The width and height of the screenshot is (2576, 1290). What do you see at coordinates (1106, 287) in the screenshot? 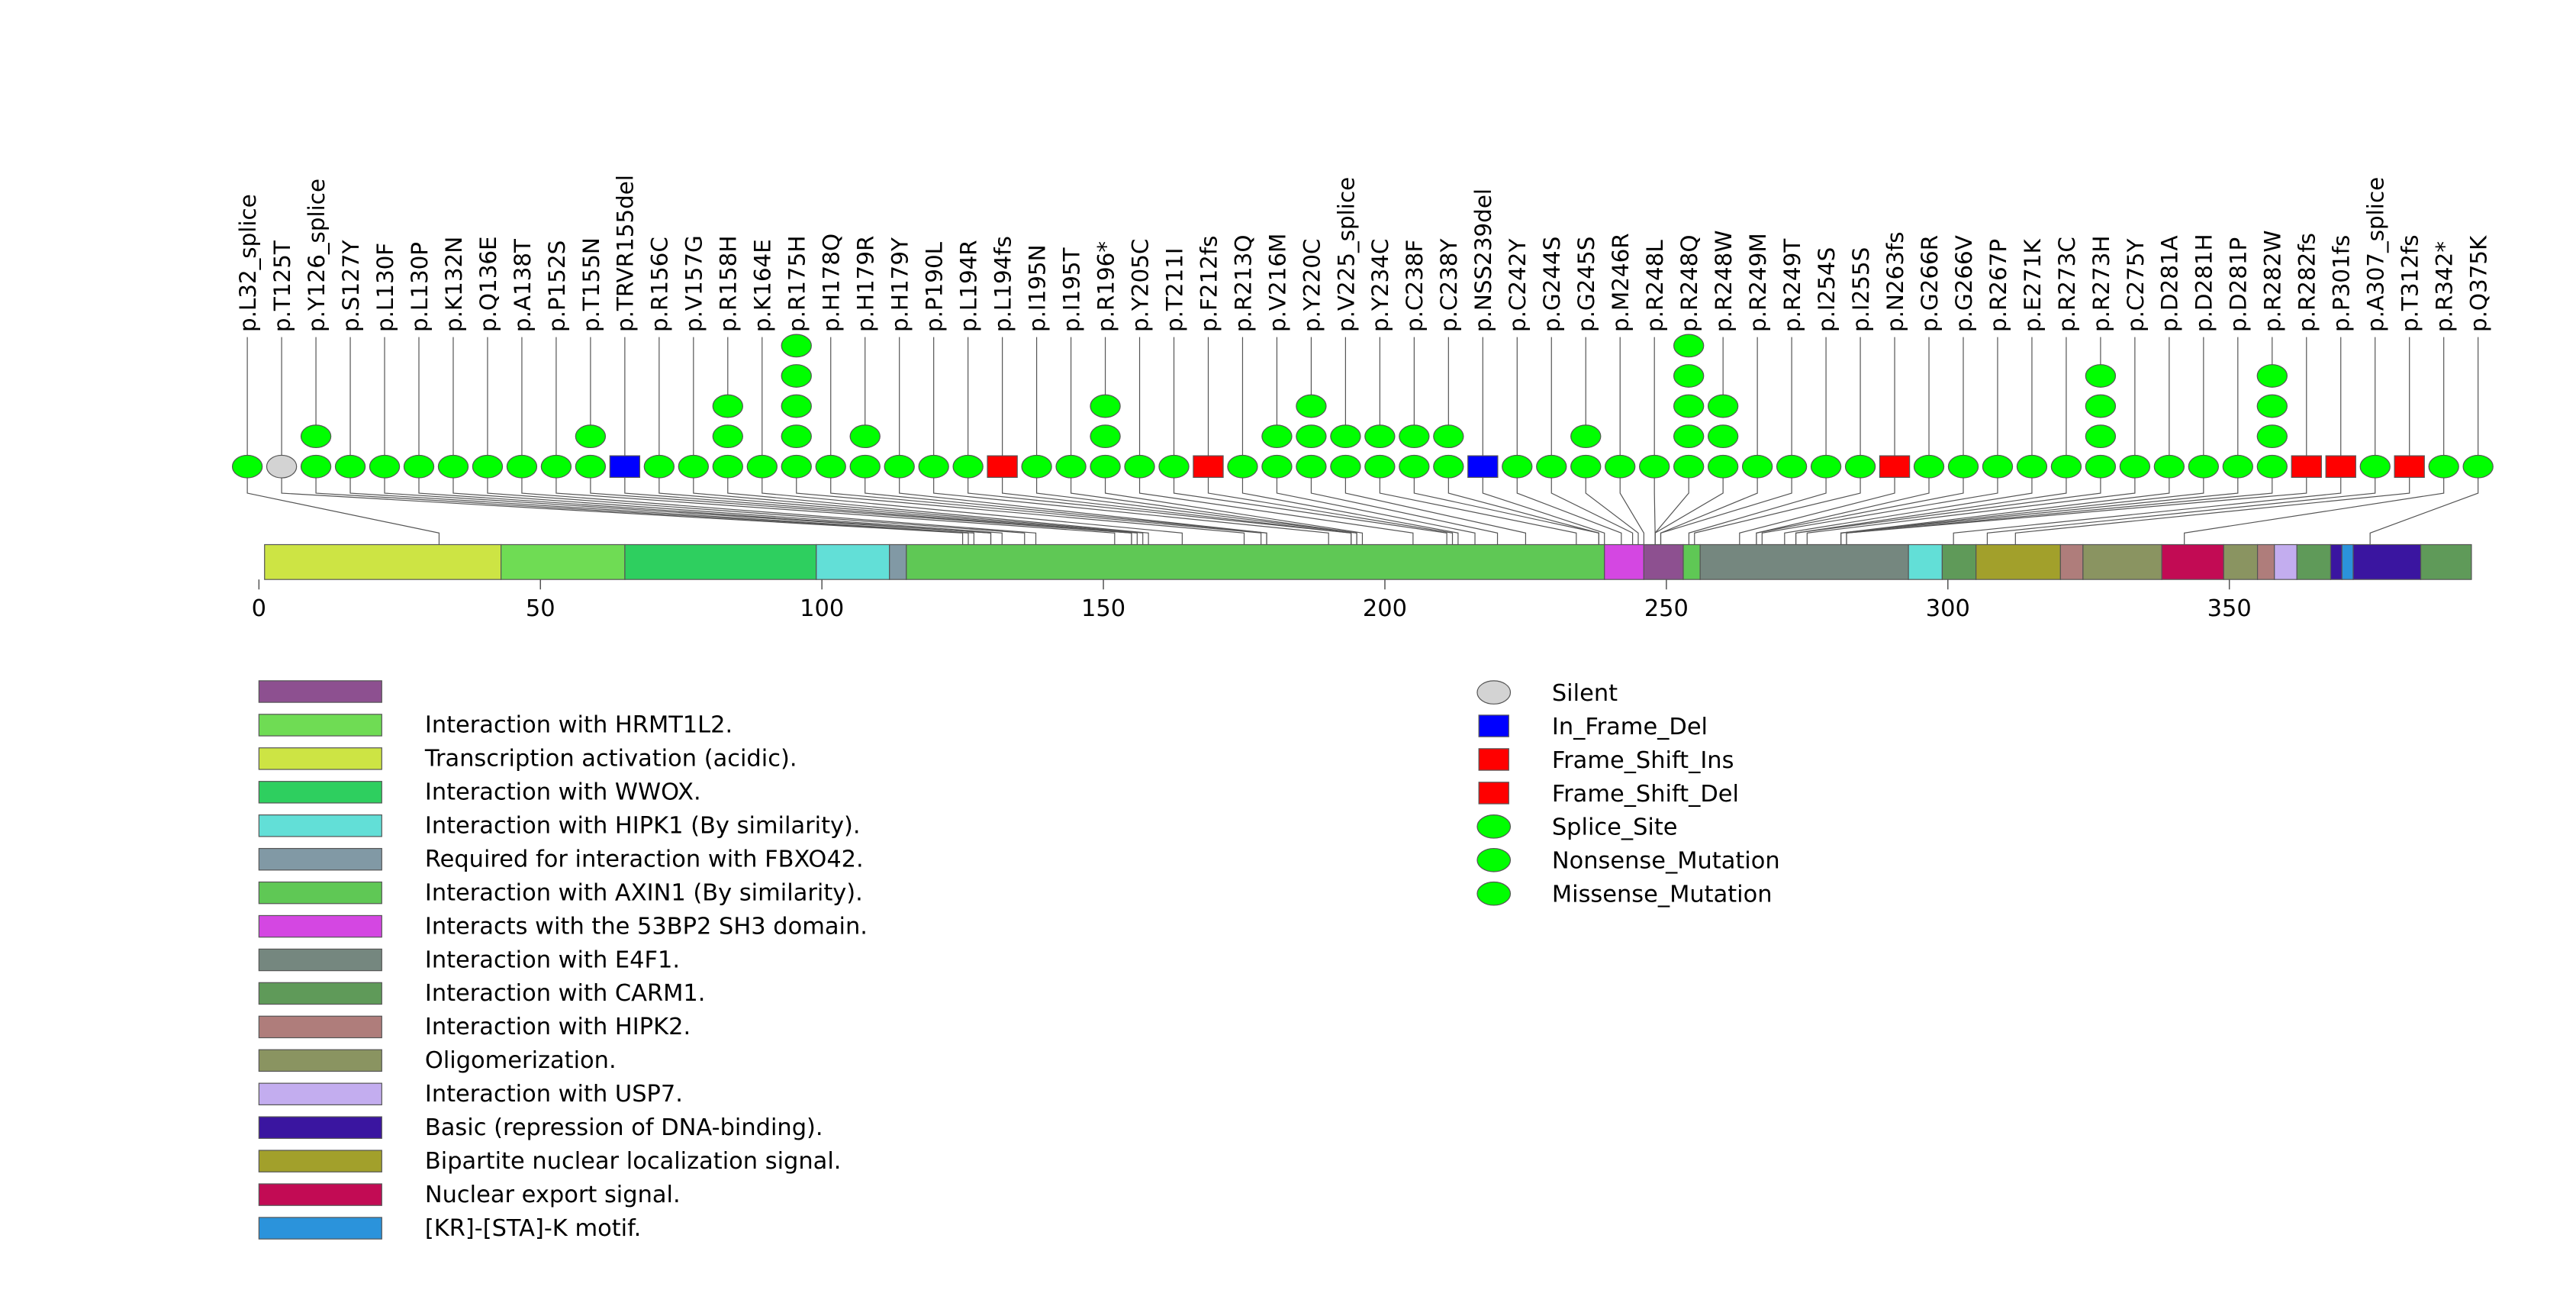
I see `mutation-label: p.R196*` at bounding box center [1106, 287].